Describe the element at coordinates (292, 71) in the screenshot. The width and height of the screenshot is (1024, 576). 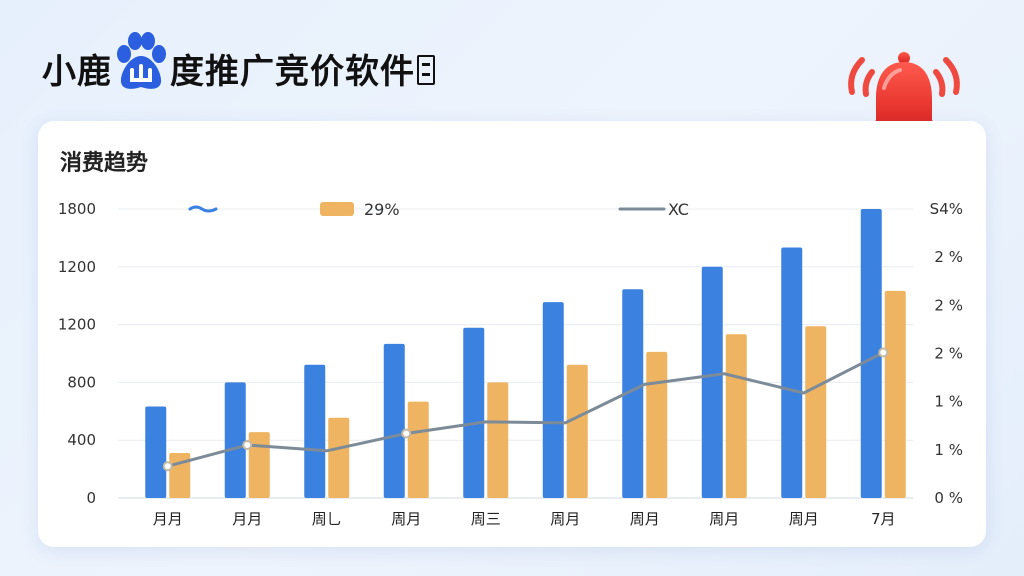
I see `title-text-part2: 度推广竞价软件` at that location.